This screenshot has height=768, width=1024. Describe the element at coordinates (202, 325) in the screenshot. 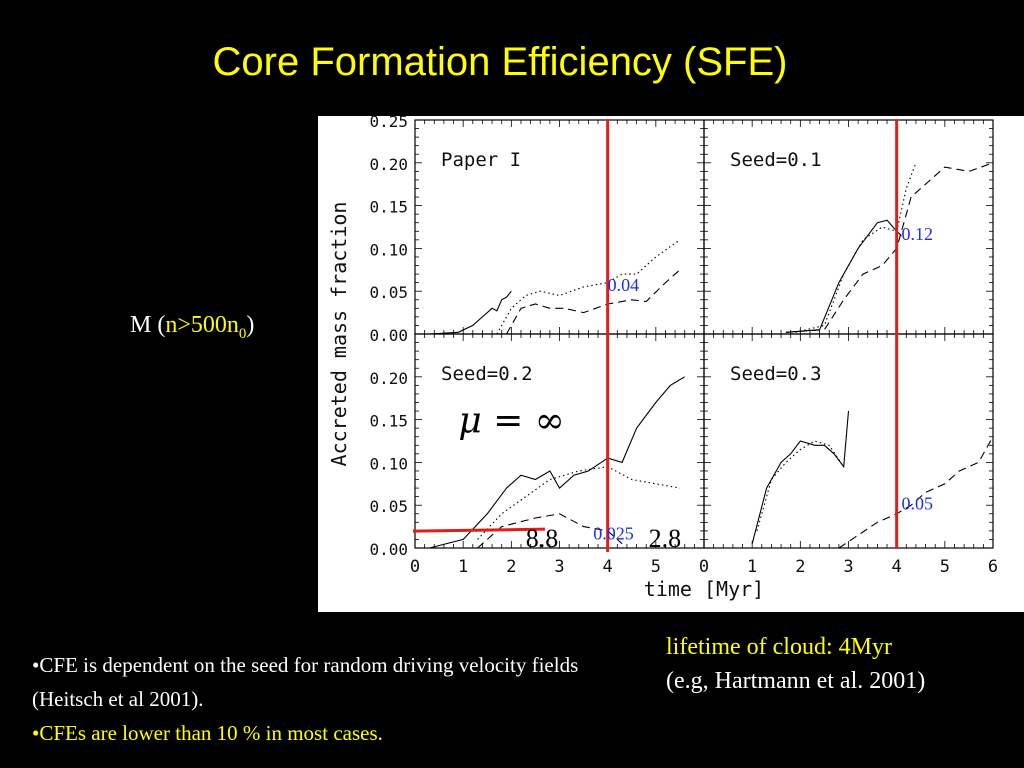

I see `mass-label-condition: n>500n` at that location.